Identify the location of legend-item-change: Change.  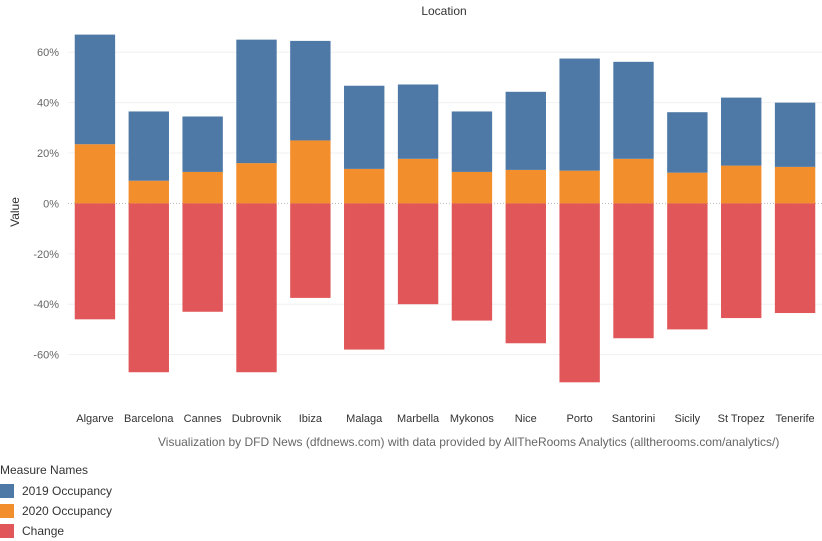
(56, 531).